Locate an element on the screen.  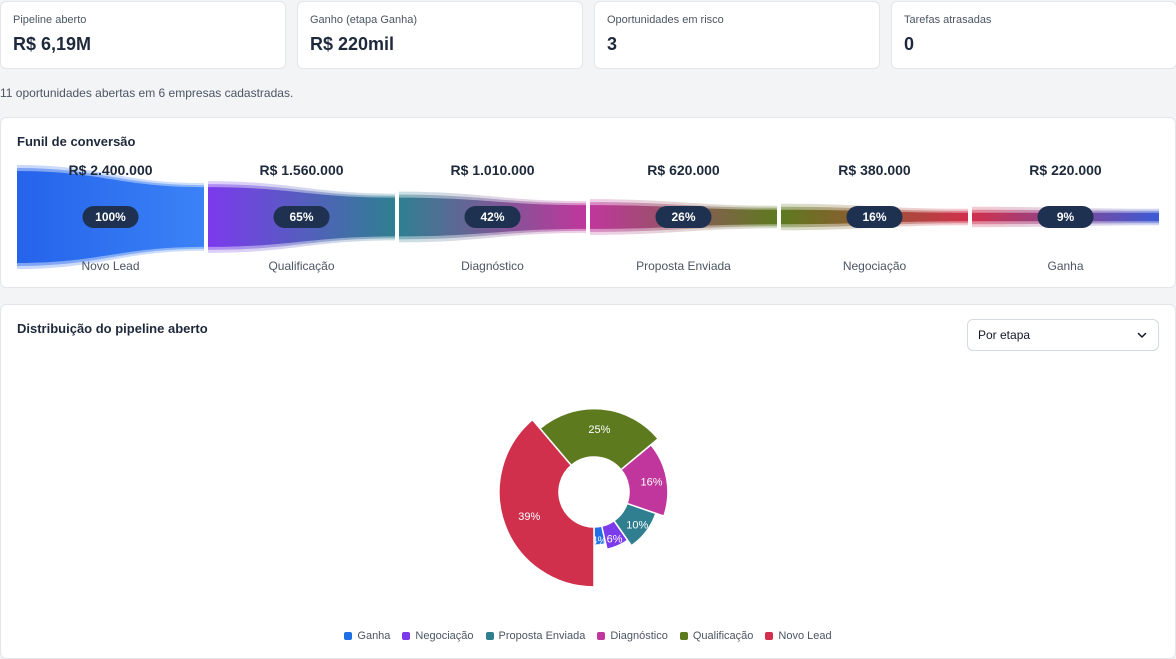
funnel-amount: R$ 2.400.000 is located at coordinates (110, 170).